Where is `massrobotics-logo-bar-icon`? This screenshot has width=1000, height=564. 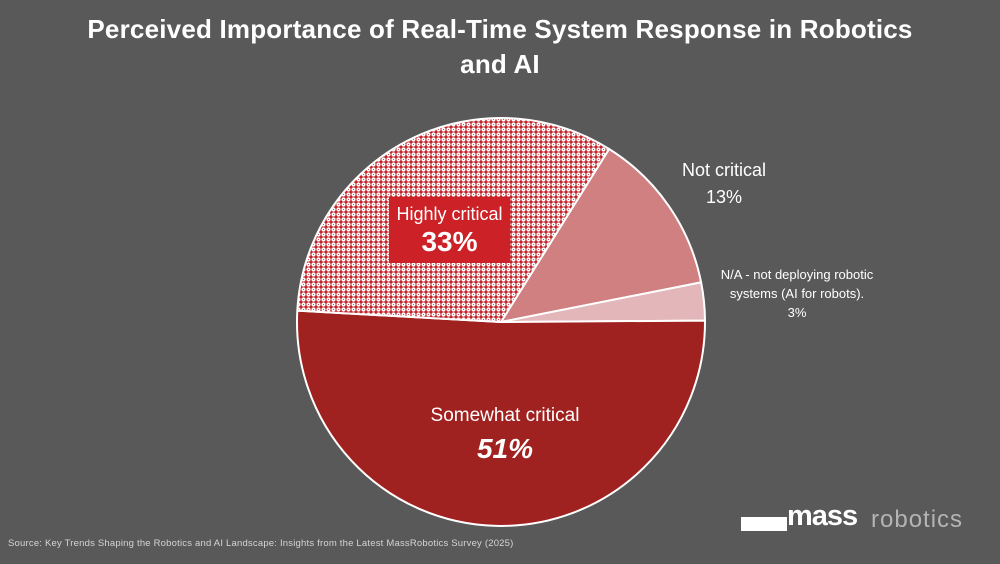 massrobotics-logo-bar-icon is located at coordinates (764, 524).